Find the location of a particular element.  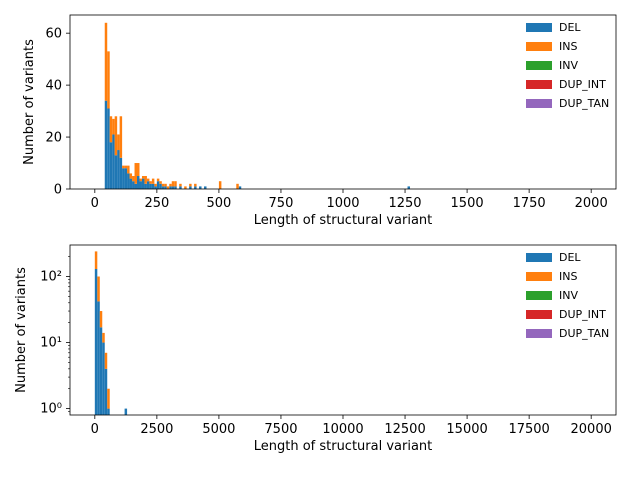

y-tick-label: 40 is located at coordinates (53, 86).